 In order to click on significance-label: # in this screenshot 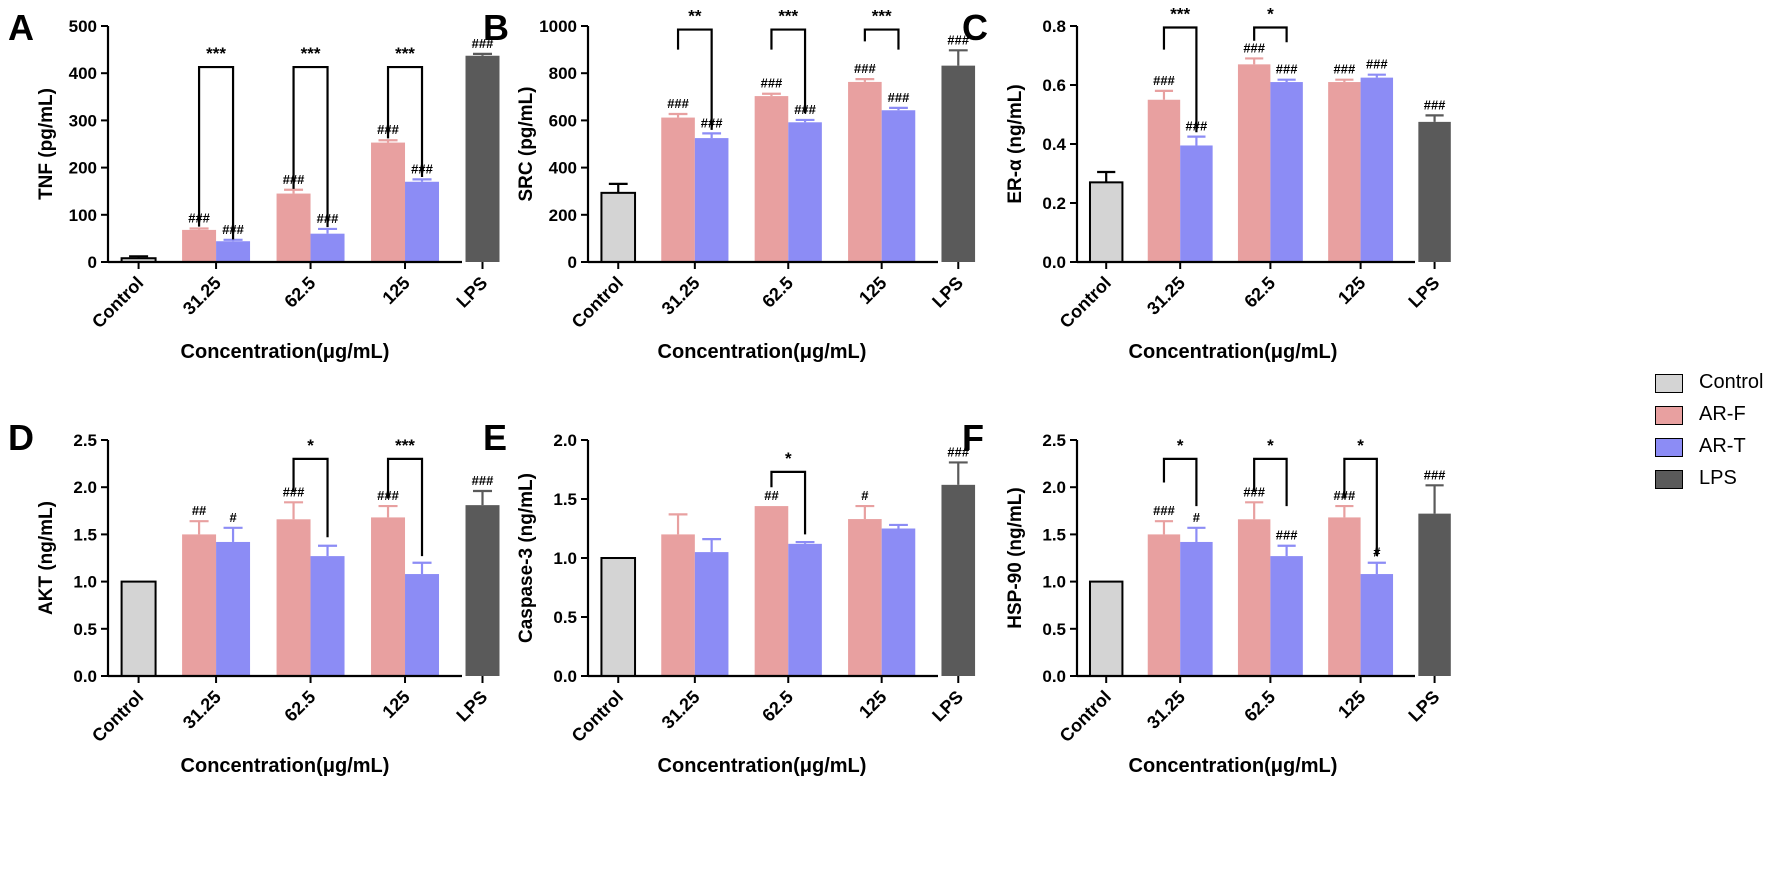, I will do `click(865, 495)`.